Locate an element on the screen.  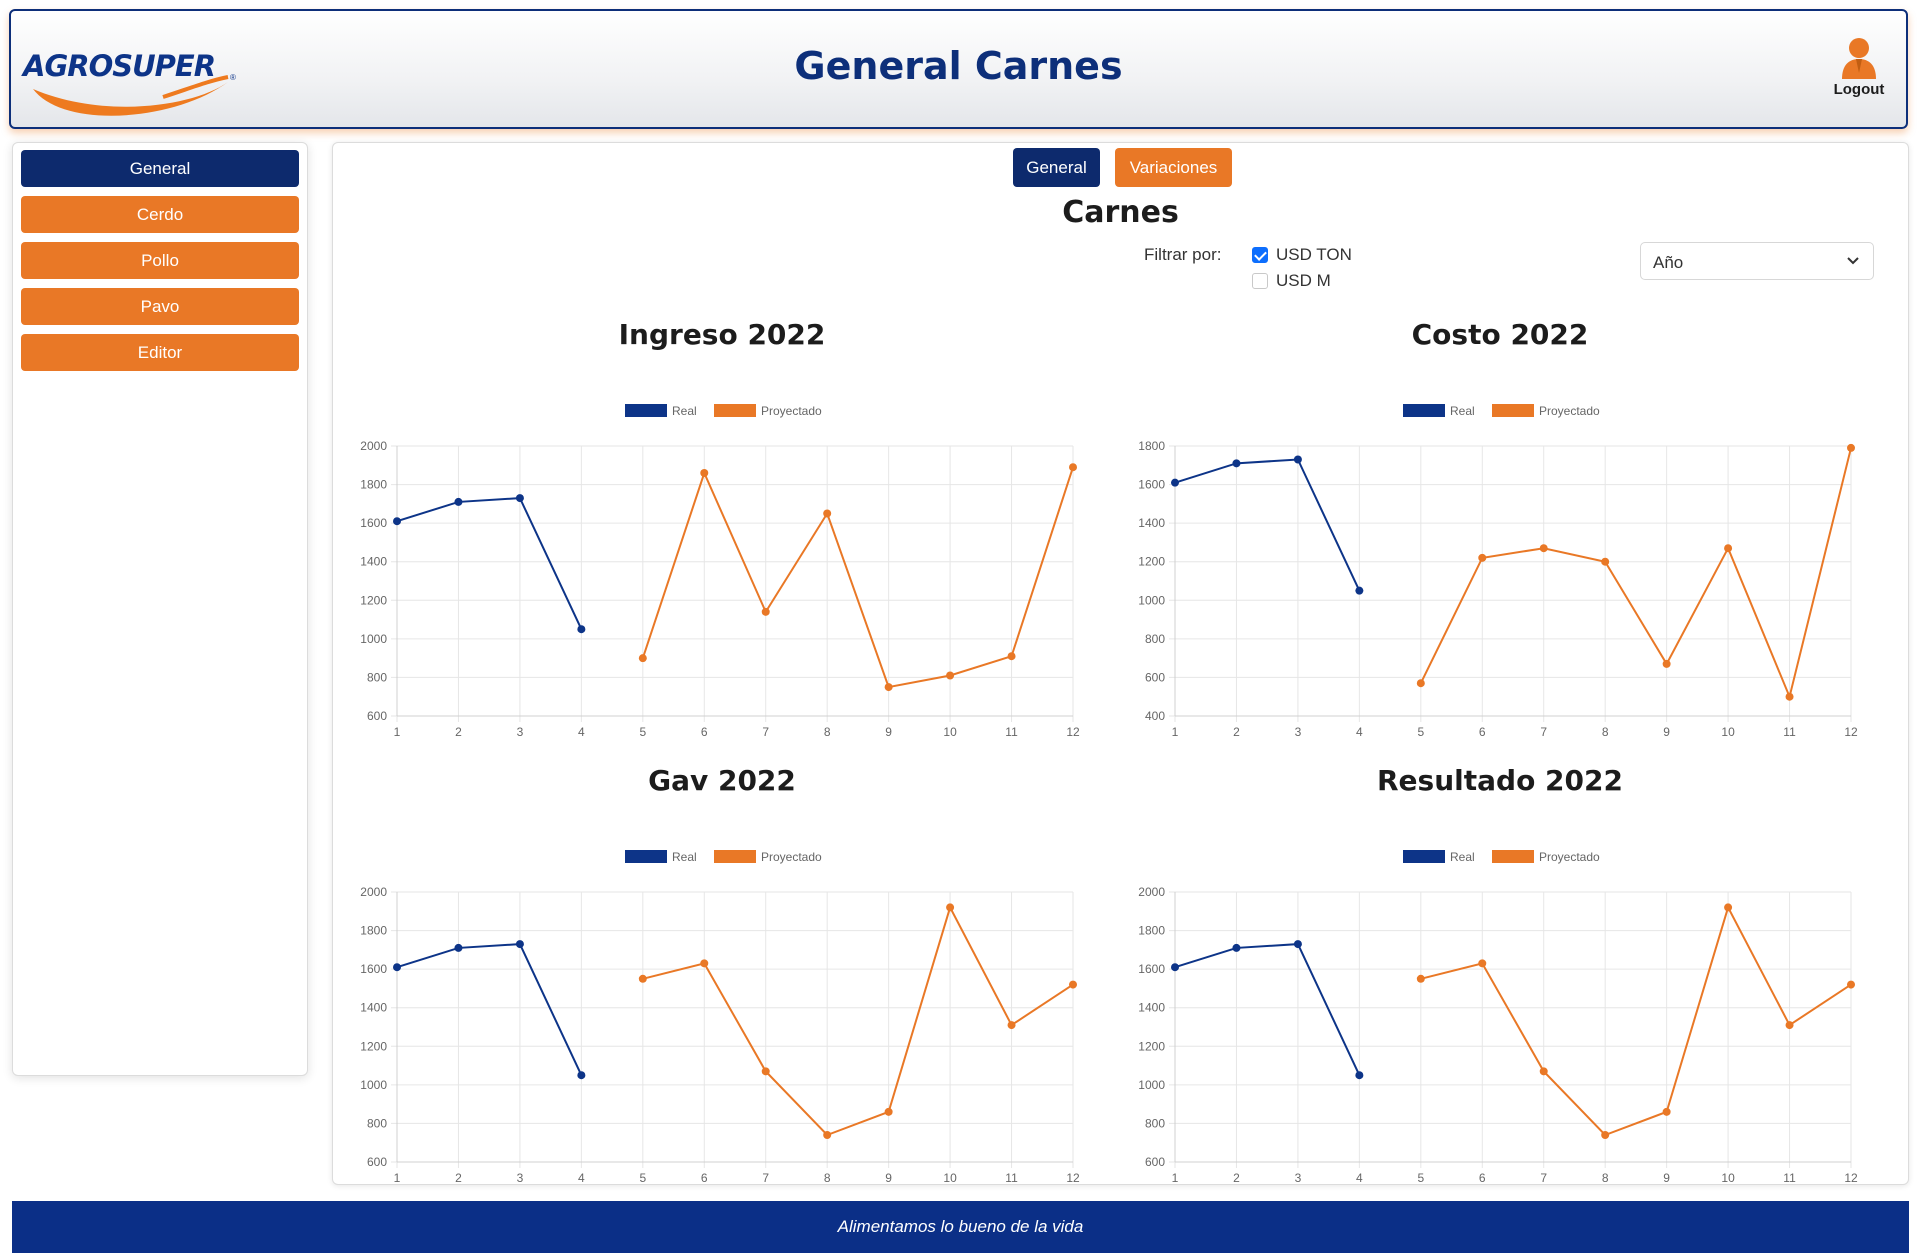
chevron-down-icon is located at coordinates (1853, 261).